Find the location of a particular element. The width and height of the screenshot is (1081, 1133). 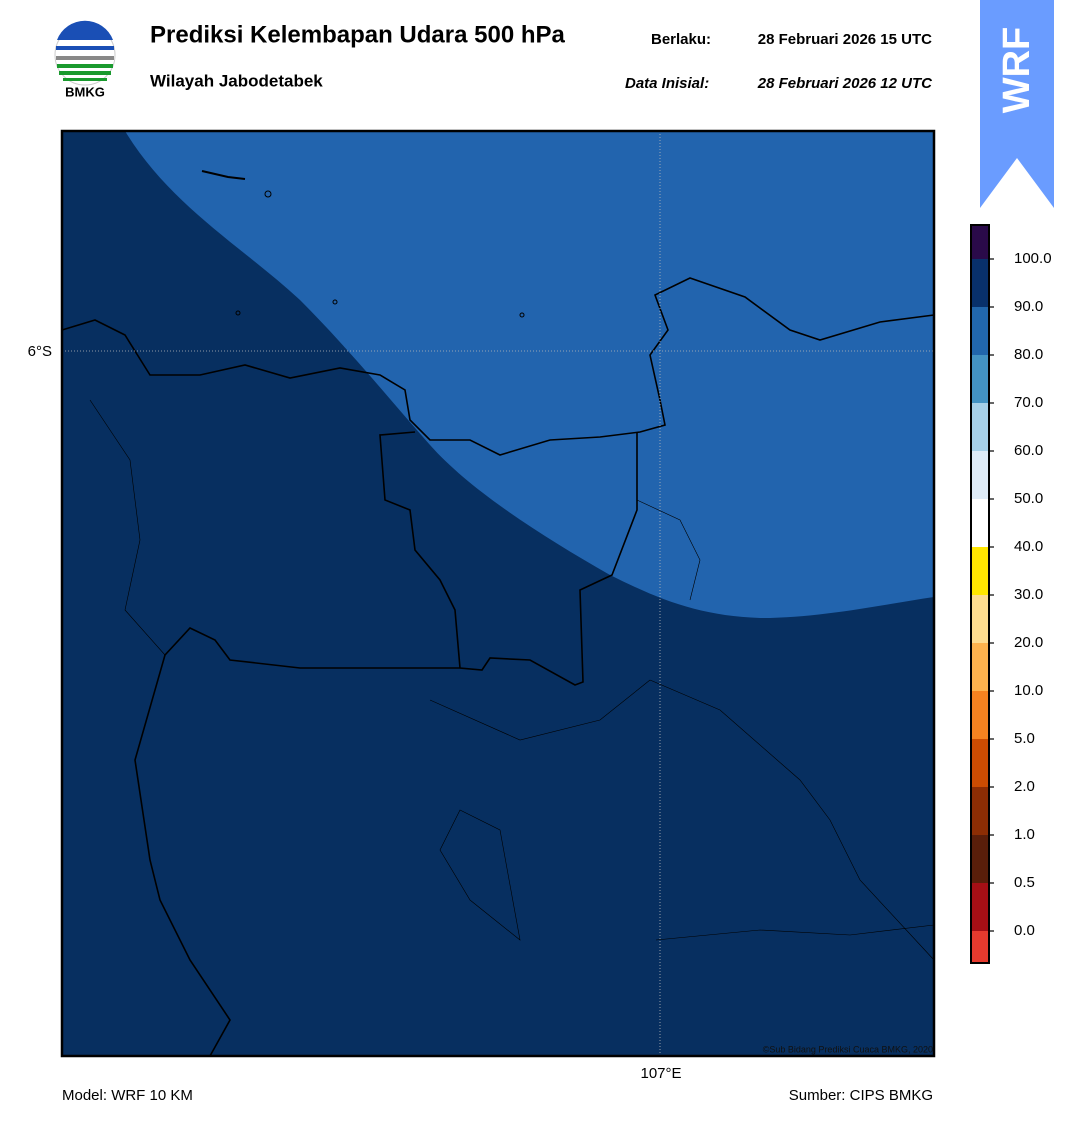

colorbar-label: 90.0 is located at coordinates (1028, 306).